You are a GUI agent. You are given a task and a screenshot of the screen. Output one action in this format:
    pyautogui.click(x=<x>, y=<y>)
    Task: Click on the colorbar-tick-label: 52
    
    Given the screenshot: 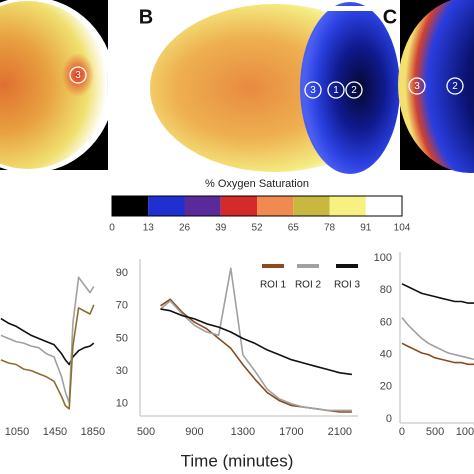 What is the action you would take?
    pyautogui.click(x=257, y=228)
    